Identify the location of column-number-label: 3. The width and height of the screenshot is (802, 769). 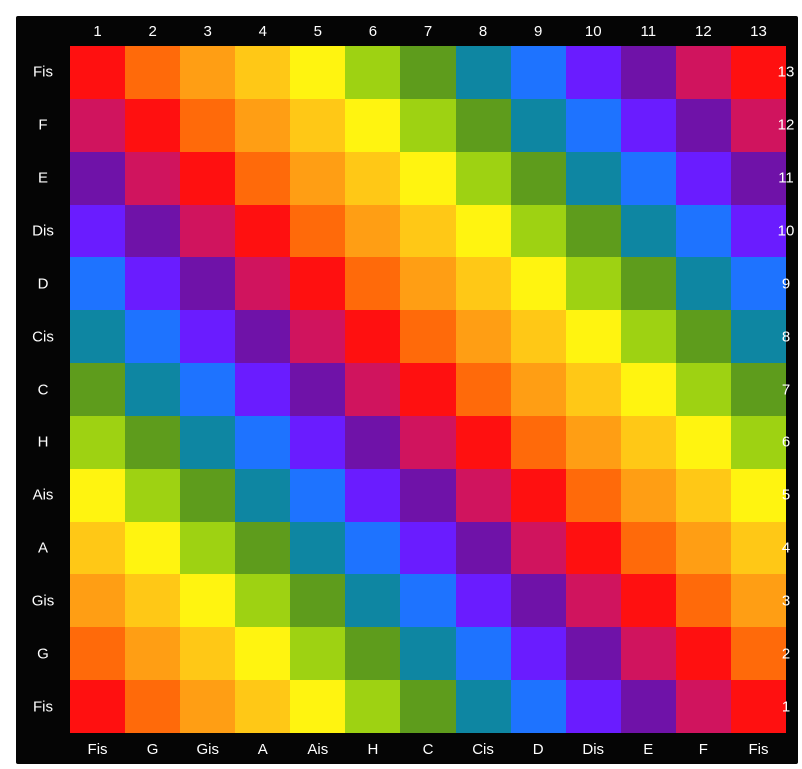
(207, 31).